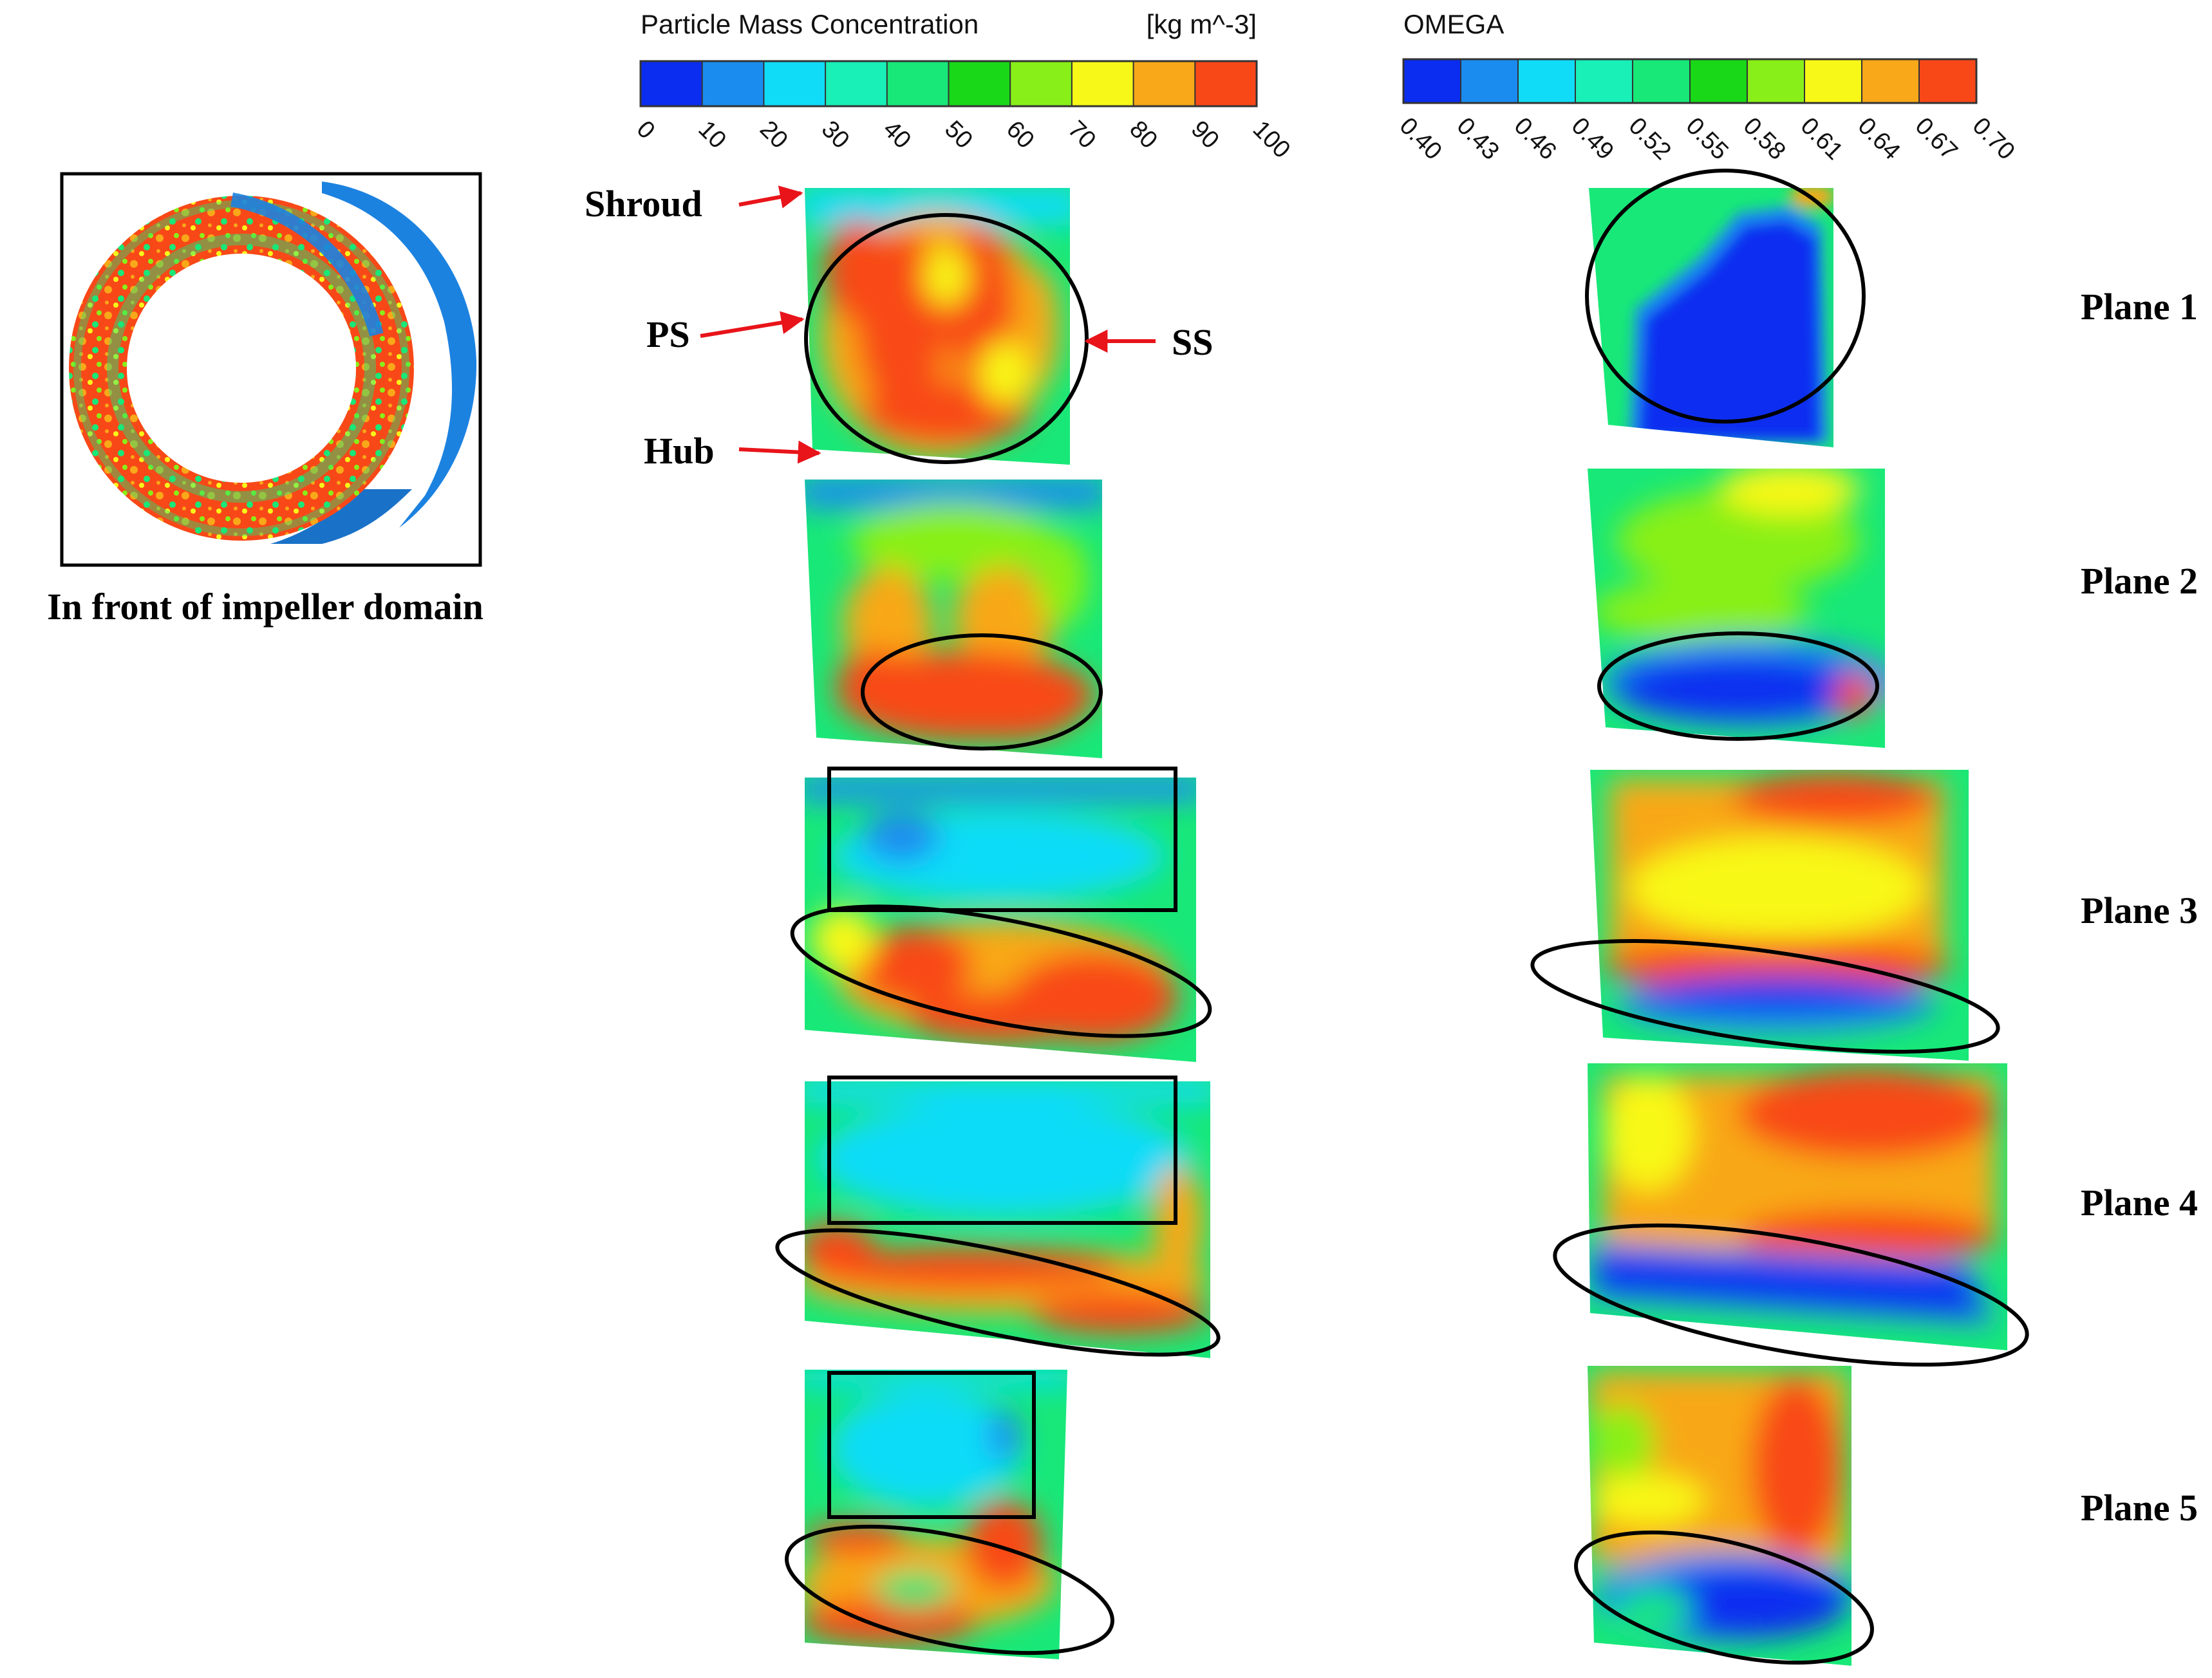 This screenshot has width=2212, height=1678. What do you see at coordinates (2140, 581) in the screenshot?
I see `plane-label-2: Plane 2` at bounding box center [2140, 581].